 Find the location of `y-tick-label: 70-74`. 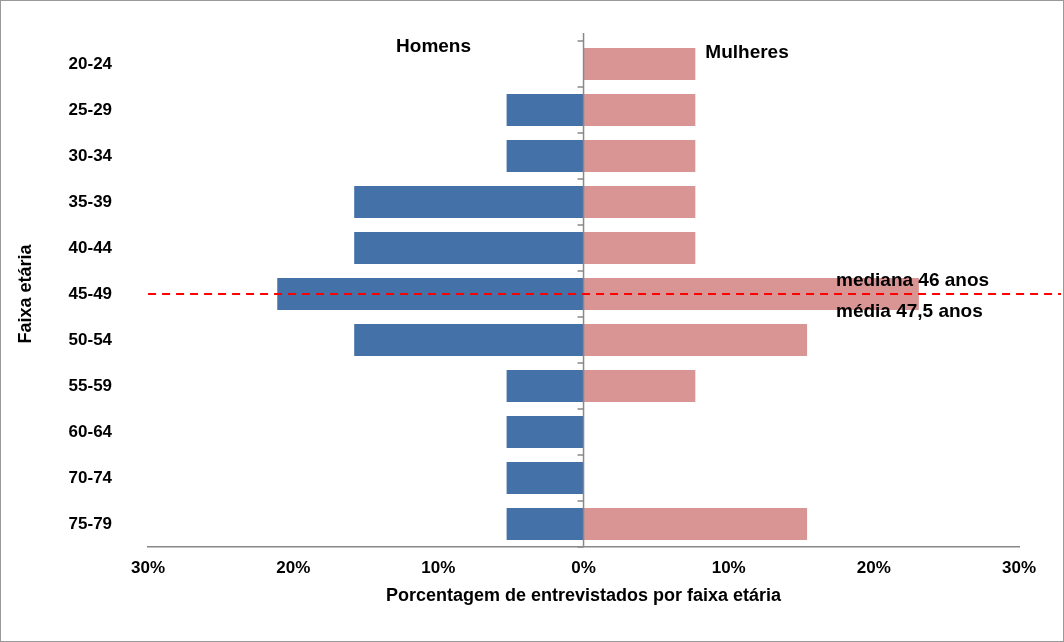

y-tick-label: 70-74 is located at coordinates (90, 477).